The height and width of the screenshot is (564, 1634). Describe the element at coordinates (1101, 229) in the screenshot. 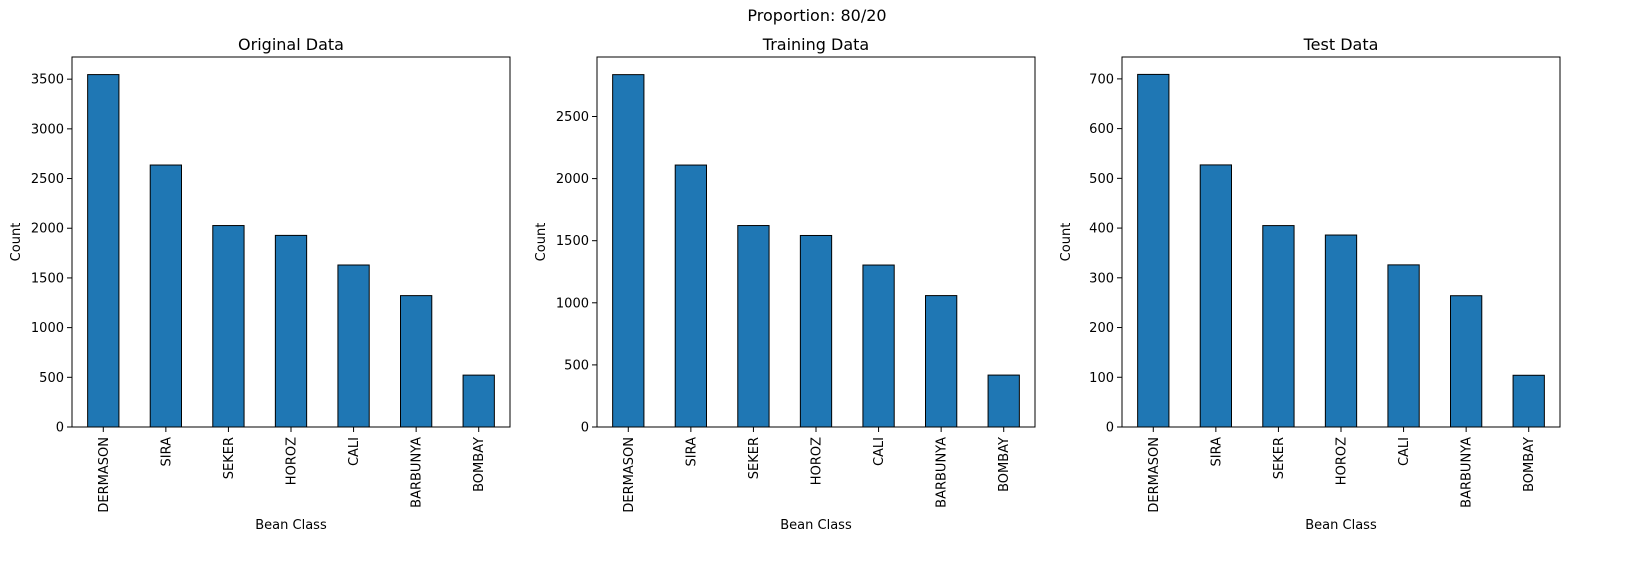

I see `y-tick-label: 400` at that location.